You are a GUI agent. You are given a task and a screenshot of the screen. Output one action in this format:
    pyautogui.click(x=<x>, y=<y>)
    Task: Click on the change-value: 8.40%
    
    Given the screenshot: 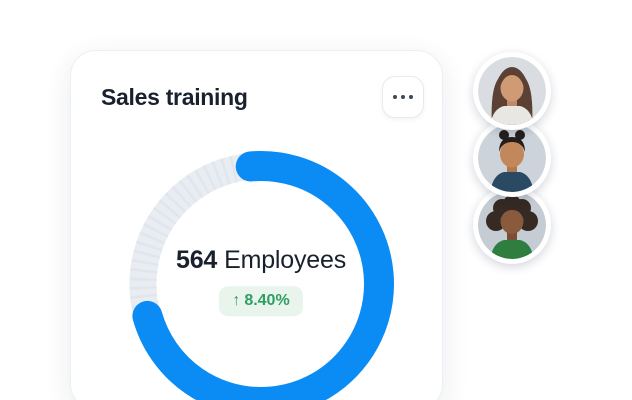 What is the action you would take?
    pyautogui.click(x=267, y=301)
    